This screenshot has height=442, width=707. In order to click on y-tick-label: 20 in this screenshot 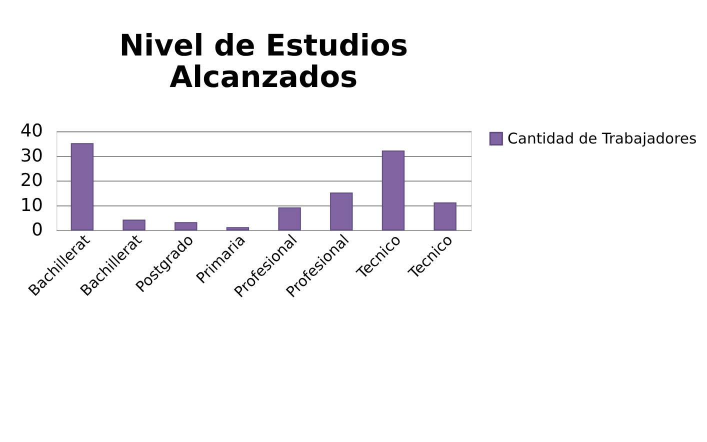, I will do `click(31, 181)`.